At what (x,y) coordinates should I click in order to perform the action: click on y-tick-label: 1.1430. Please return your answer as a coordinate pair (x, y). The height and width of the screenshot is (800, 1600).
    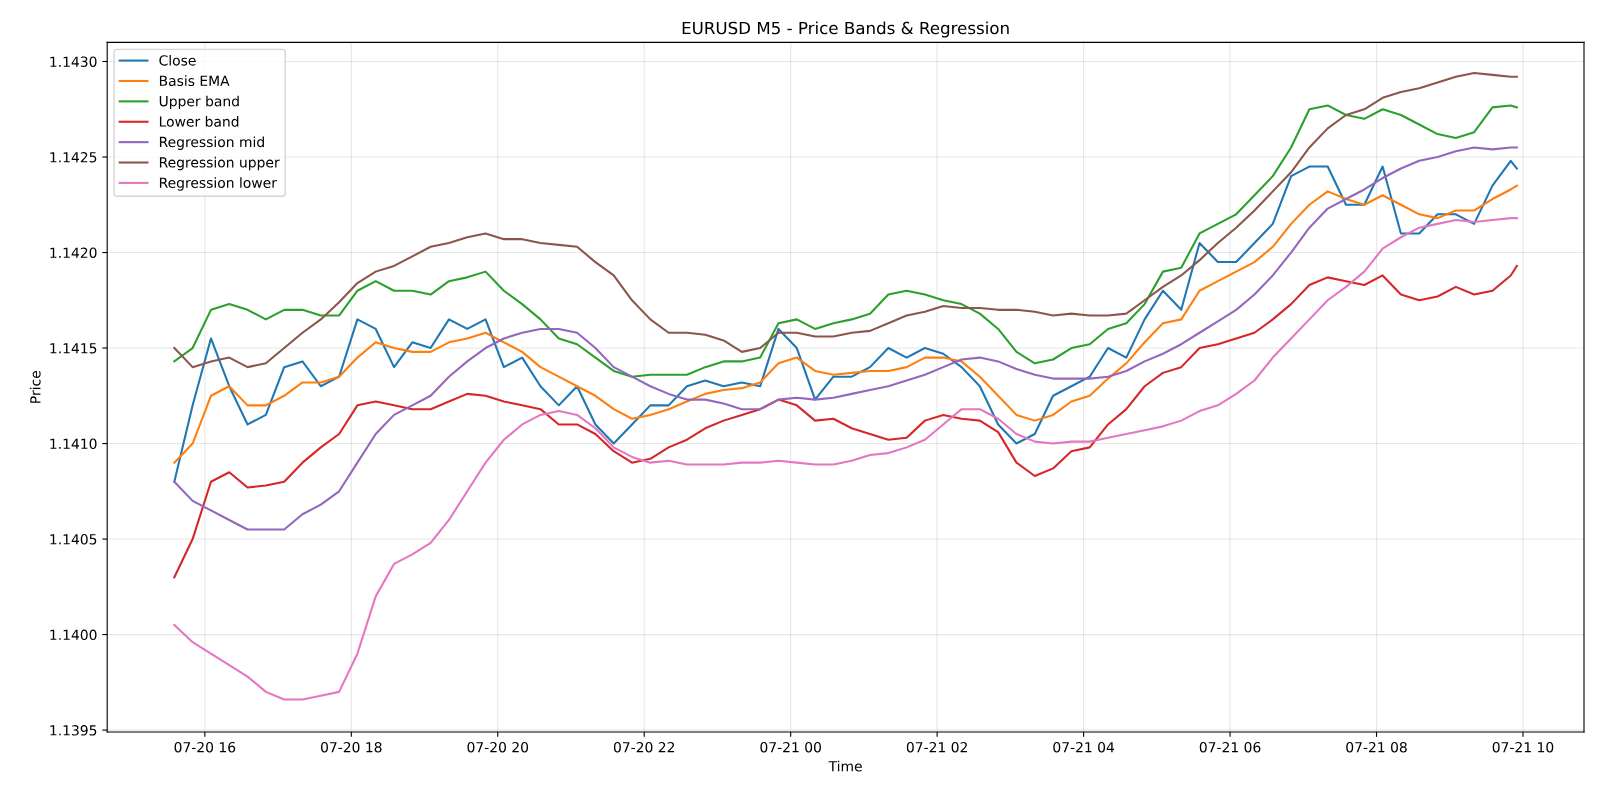
    Looking at the image, I should click on (73, 61).